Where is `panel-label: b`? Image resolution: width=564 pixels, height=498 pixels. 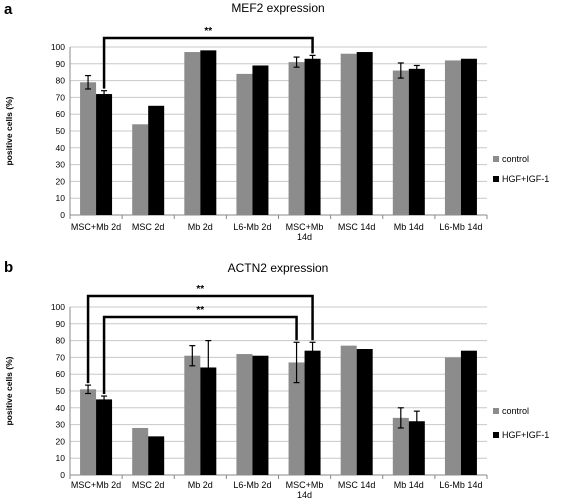 panel-label: b is located at coordinates (8, 267).